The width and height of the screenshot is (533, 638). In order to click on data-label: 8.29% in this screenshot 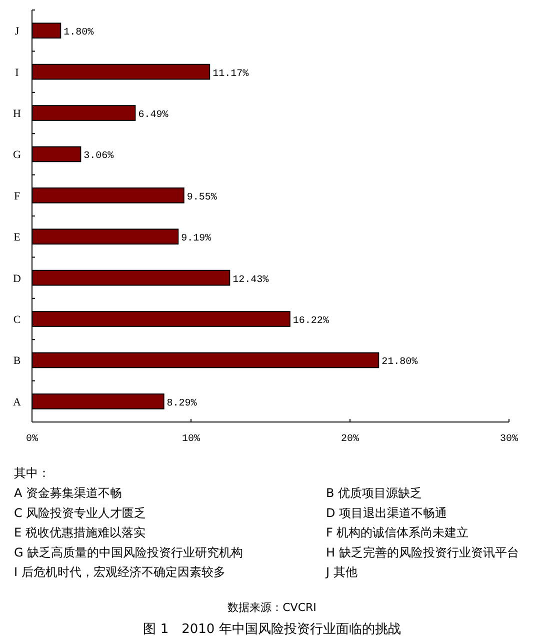, I will do `click(181, 404)`.